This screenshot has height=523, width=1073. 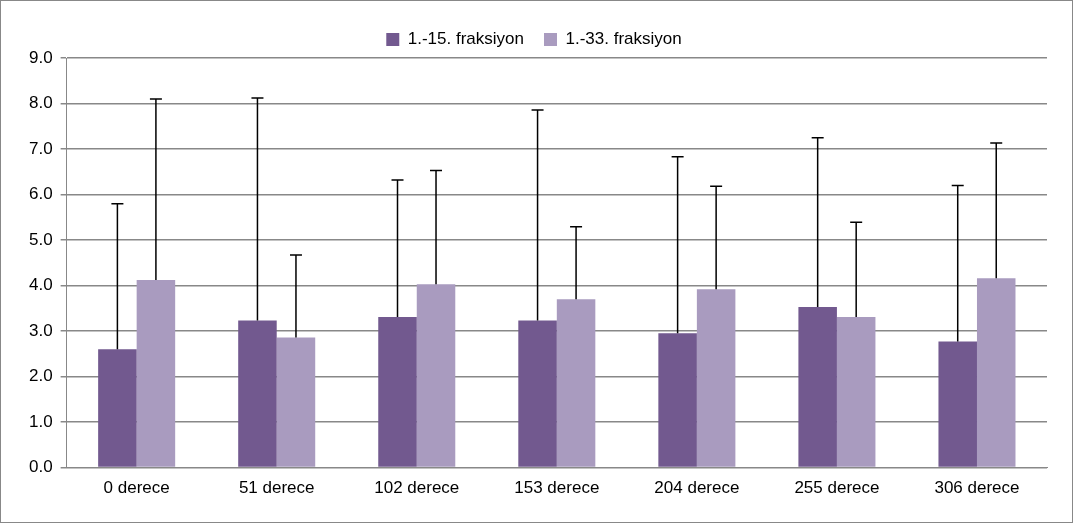 I want to click on y-tick-label: 8.0, so click(x=40, y=103).